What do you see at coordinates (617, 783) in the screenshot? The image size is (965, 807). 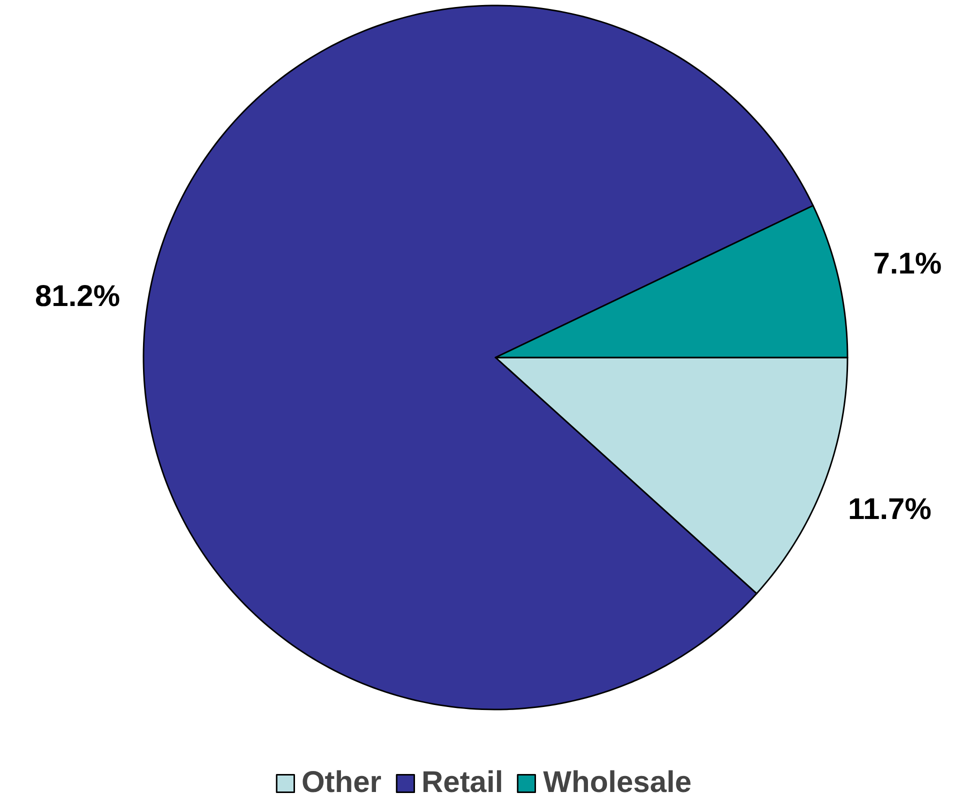 I see `legend-label: Wholesale` at bounding box center [617, 783].